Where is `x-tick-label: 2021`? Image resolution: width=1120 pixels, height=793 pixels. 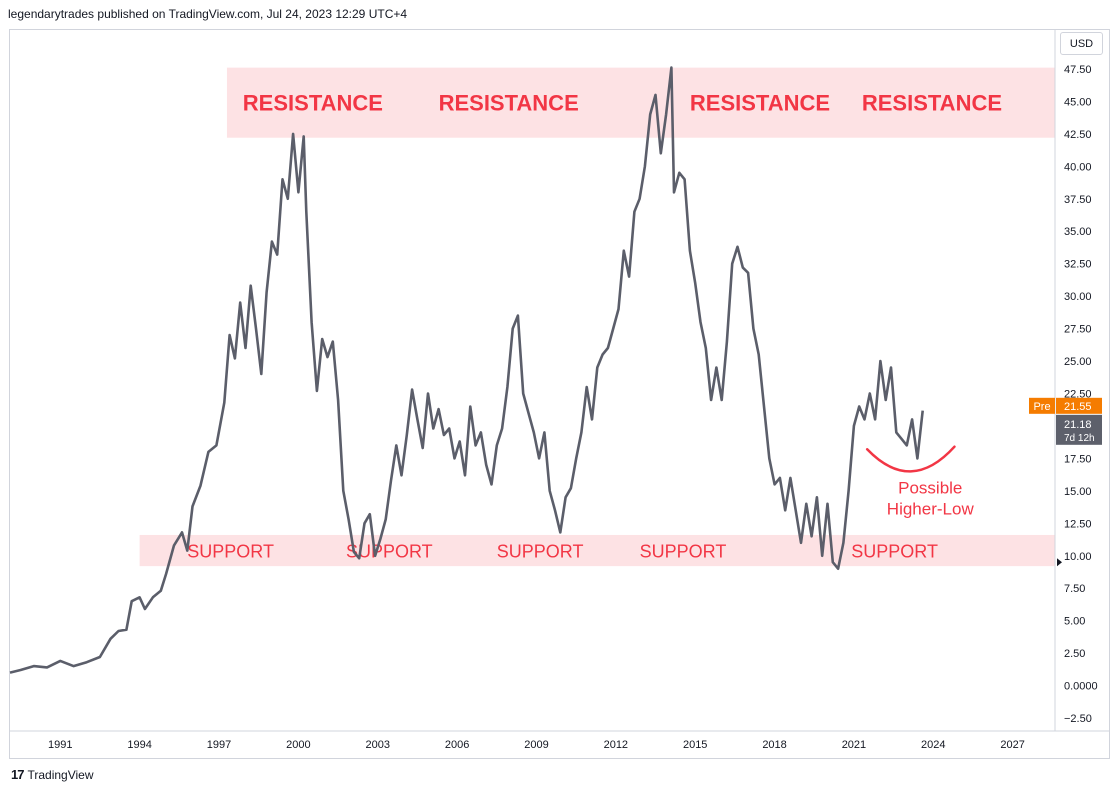 x-tick-label: 2021 is located at coordinates (854, 745).